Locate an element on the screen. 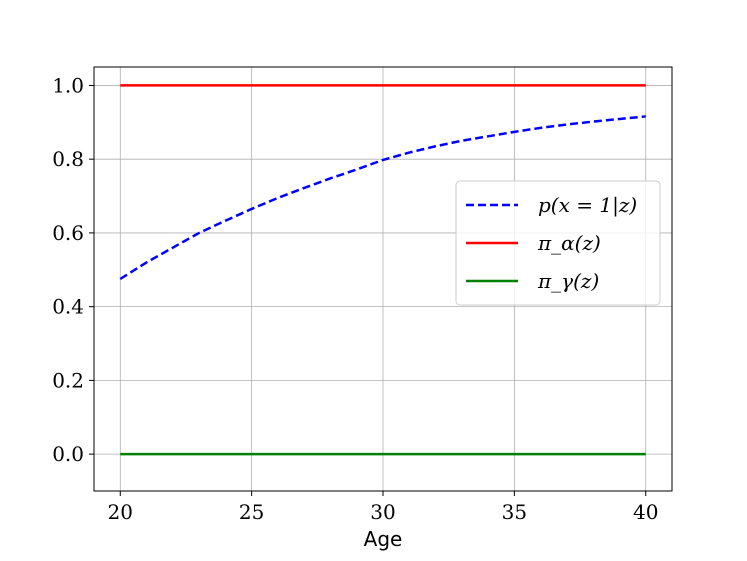 This screenshot has height=561, width=747. x-tick-label: 25 is located at coordinates (251, 512).